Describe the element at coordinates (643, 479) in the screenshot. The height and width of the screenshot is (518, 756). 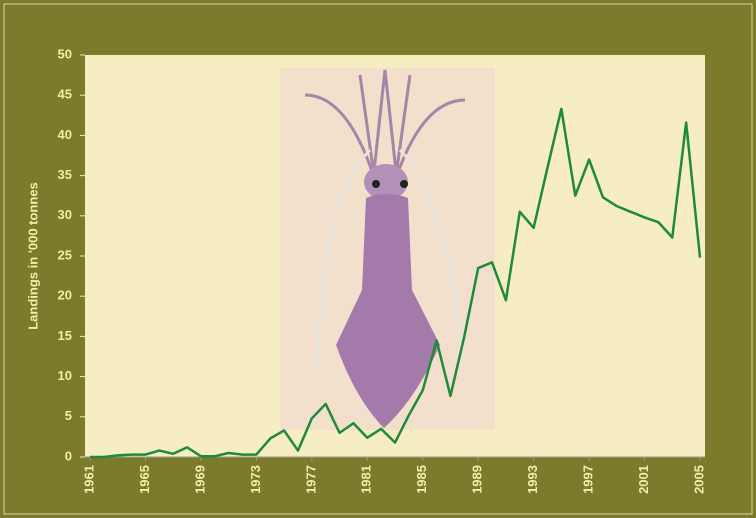
I see `x-tick-label: 2001` at that location.